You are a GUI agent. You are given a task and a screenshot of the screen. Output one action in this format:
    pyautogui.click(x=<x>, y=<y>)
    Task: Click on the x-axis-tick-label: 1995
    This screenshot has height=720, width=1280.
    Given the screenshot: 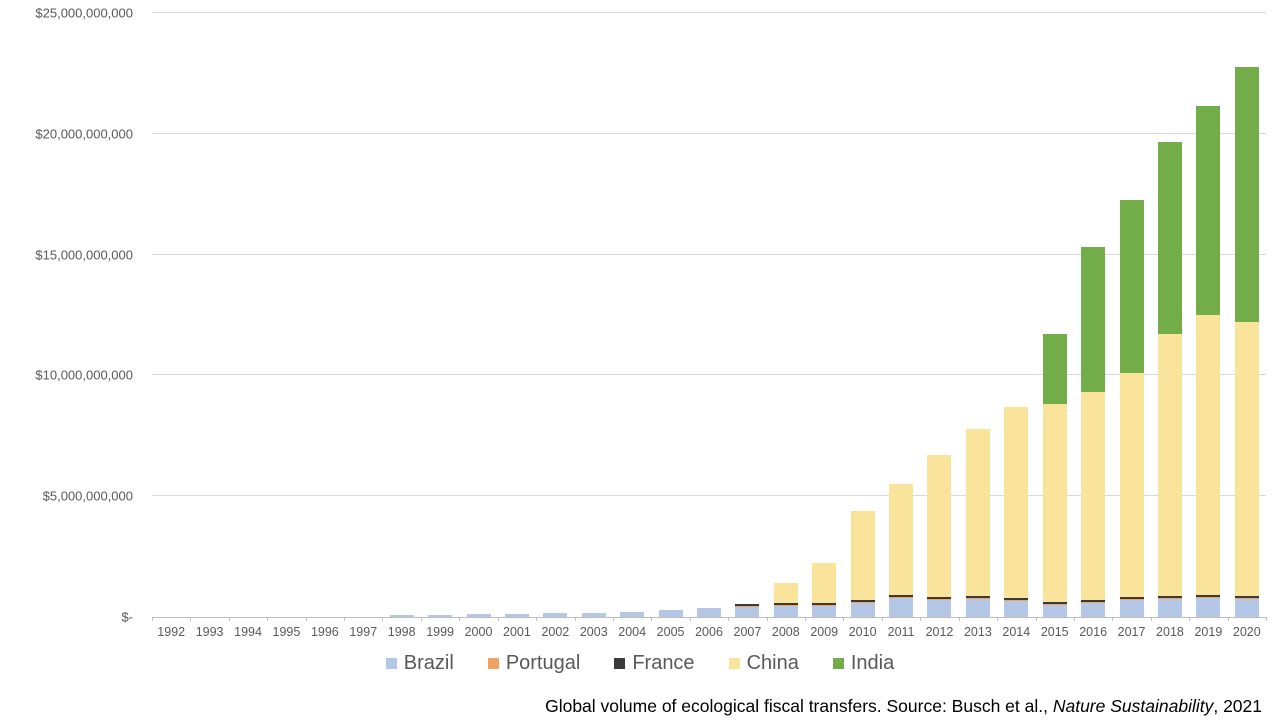 What is the action you would take?
    pyautogui.click(x=286, y=632)
    